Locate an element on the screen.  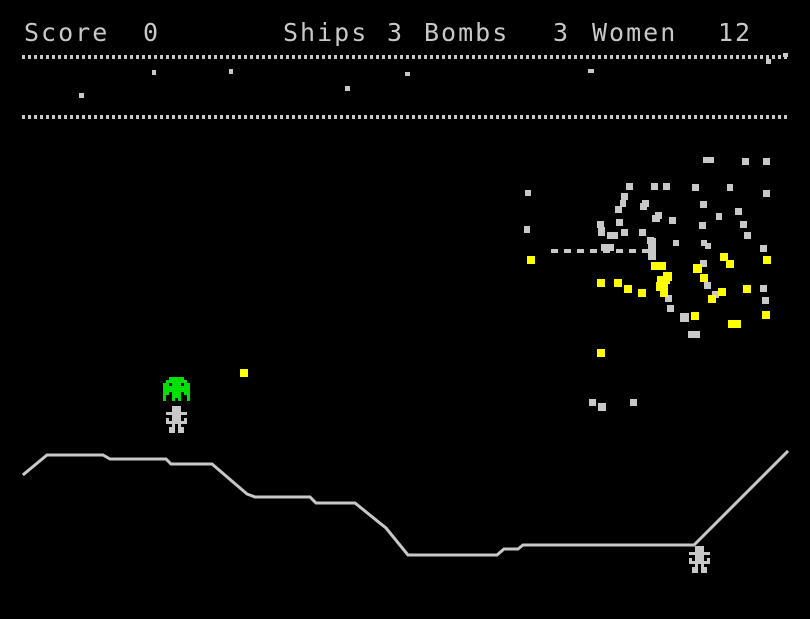
ships-label: Ships is located at coordinates (326, 32).